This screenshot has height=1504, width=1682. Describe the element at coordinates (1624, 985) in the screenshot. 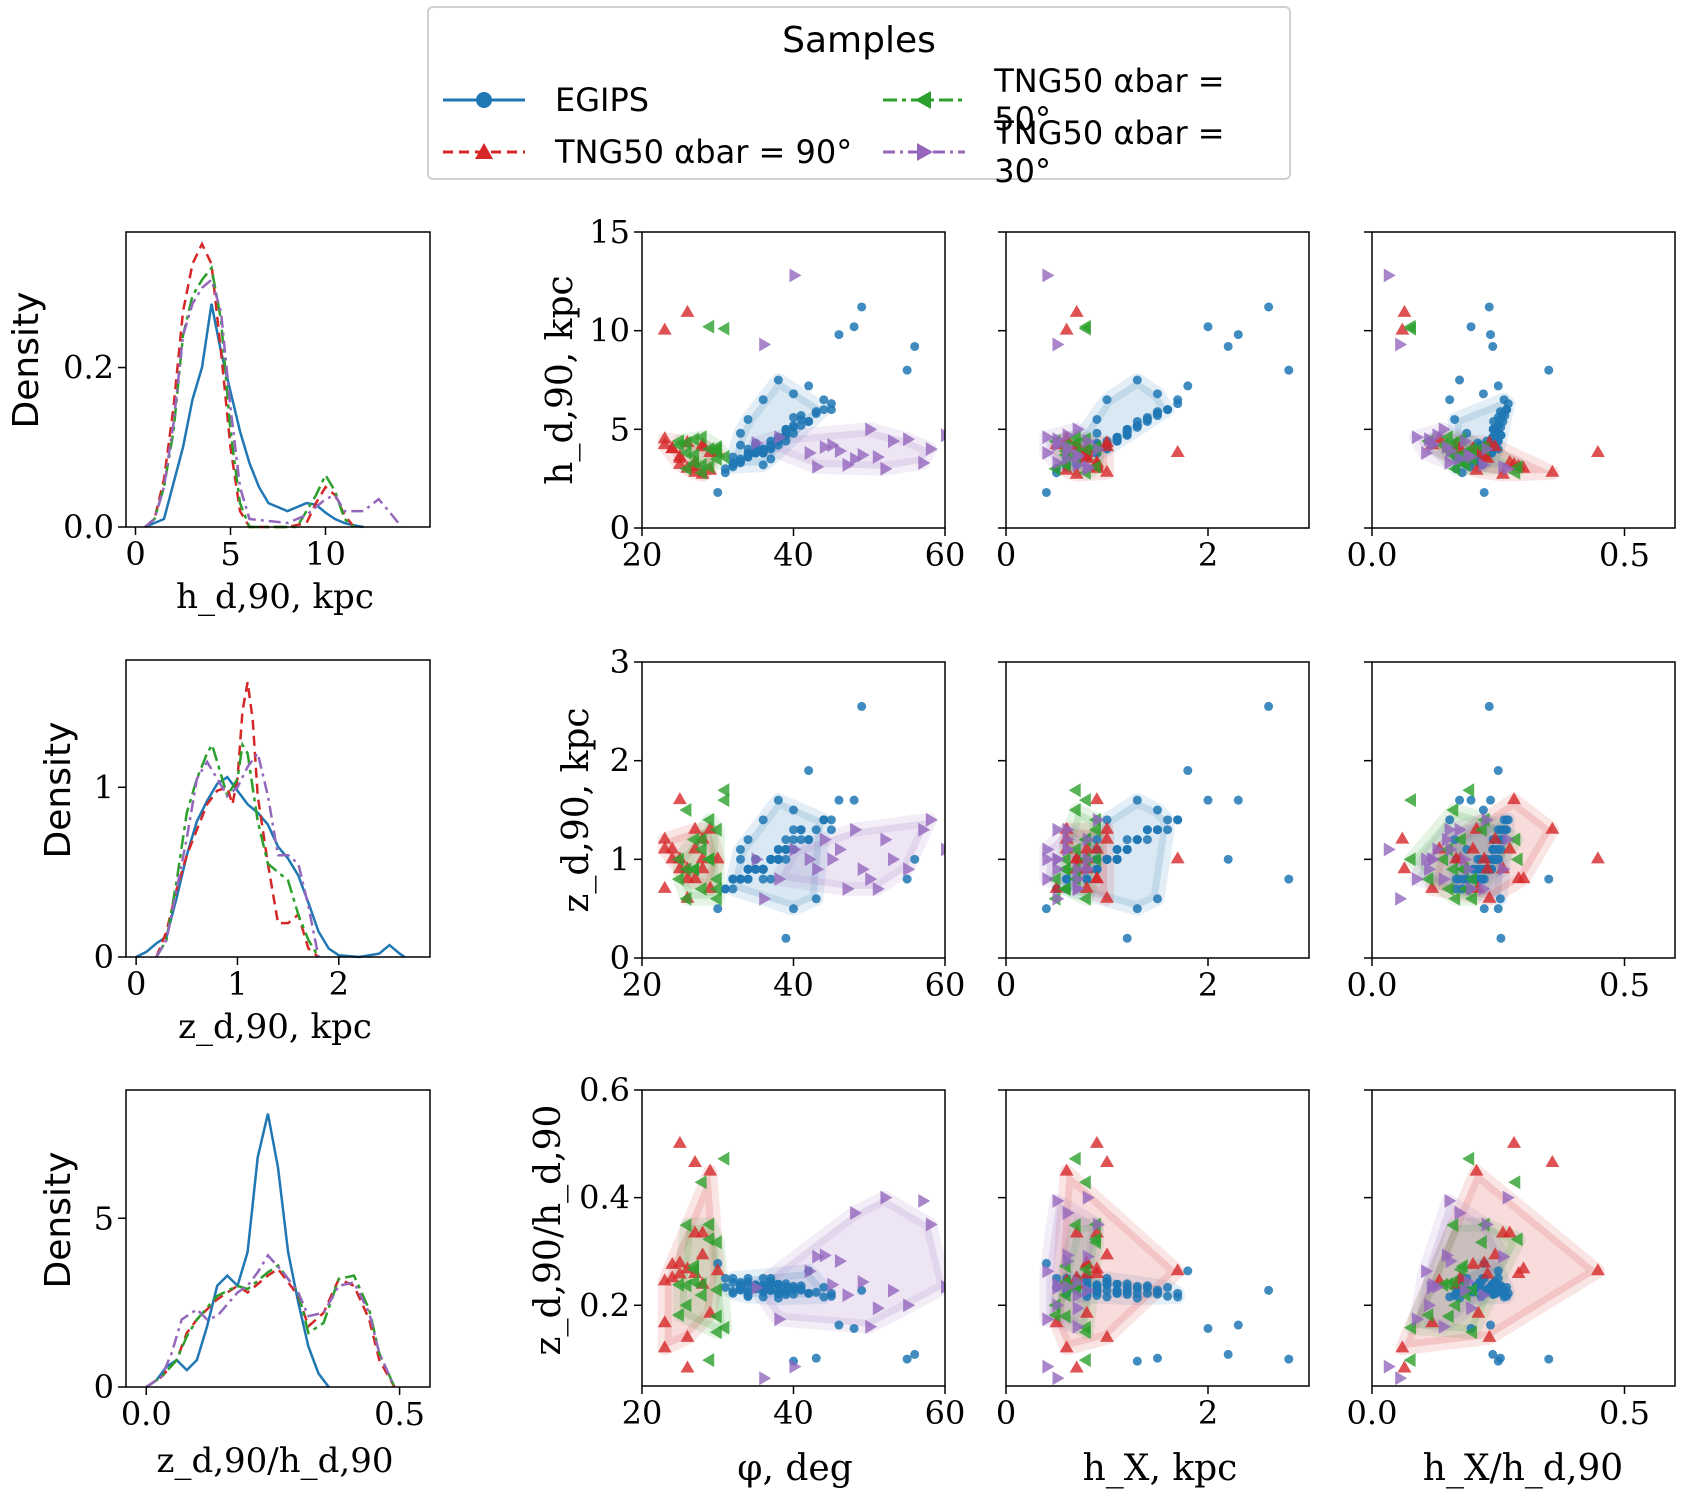

I see `scatter-panel-r2-c3-xtick-label: 0.5` at that location.